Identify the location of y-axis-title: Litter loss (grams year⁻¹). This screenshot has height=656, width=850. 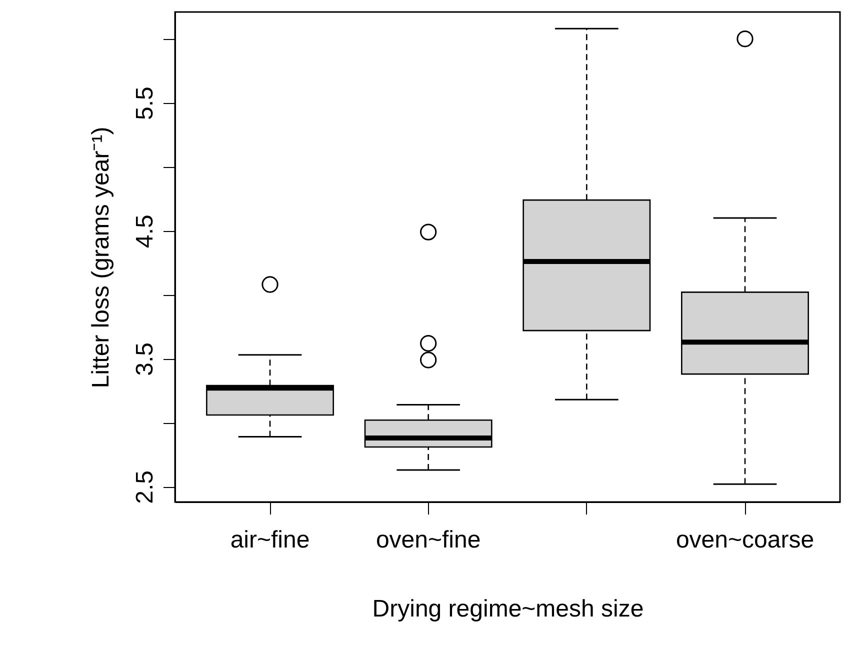
(101, 257).